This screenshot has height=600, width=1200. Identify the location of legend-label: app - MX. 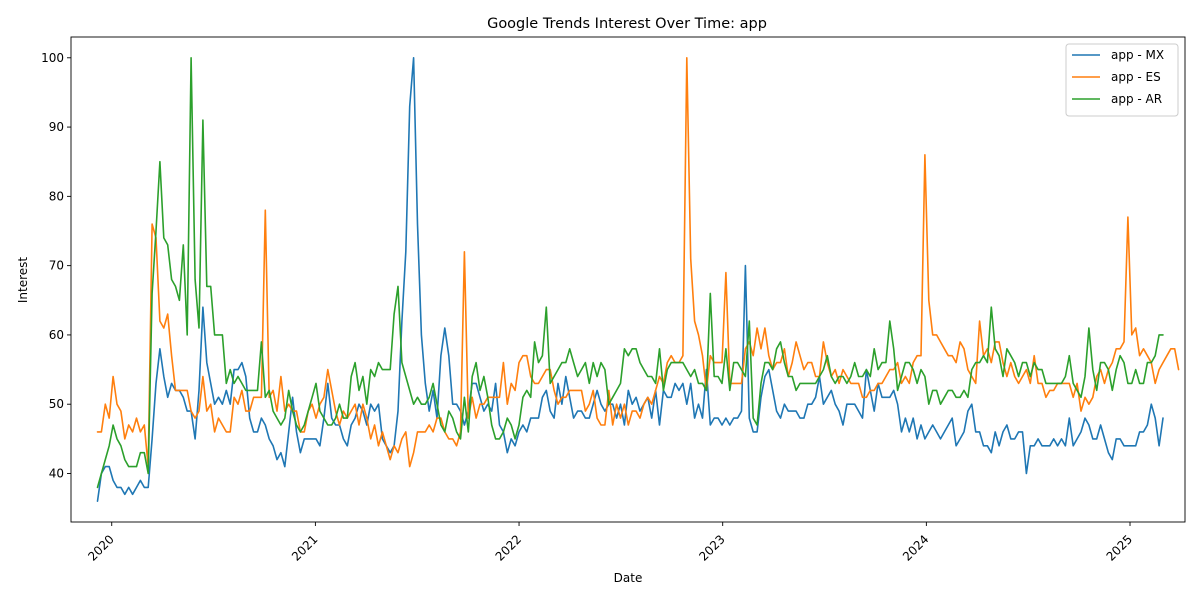
(1137, 55).